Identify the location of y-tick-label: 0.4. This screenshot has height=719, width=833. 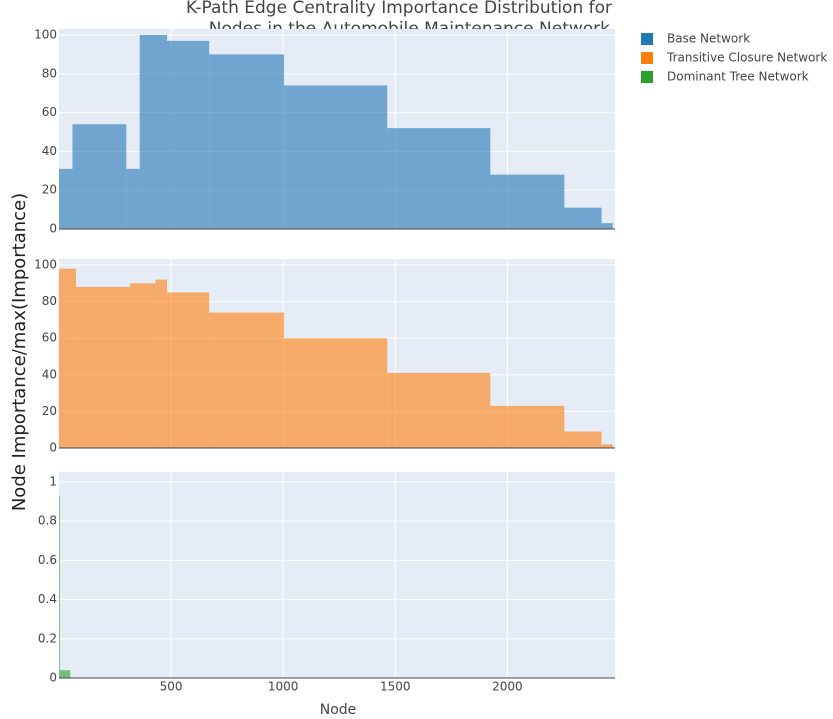
(47, 599).